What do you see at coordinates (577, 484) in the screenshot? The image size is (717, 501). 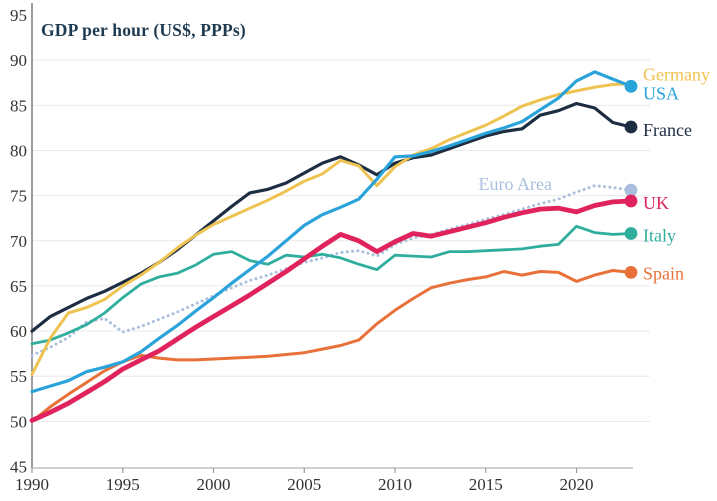 I see `x-tick-label-2020: 2020` at bounding box center [577, 484].